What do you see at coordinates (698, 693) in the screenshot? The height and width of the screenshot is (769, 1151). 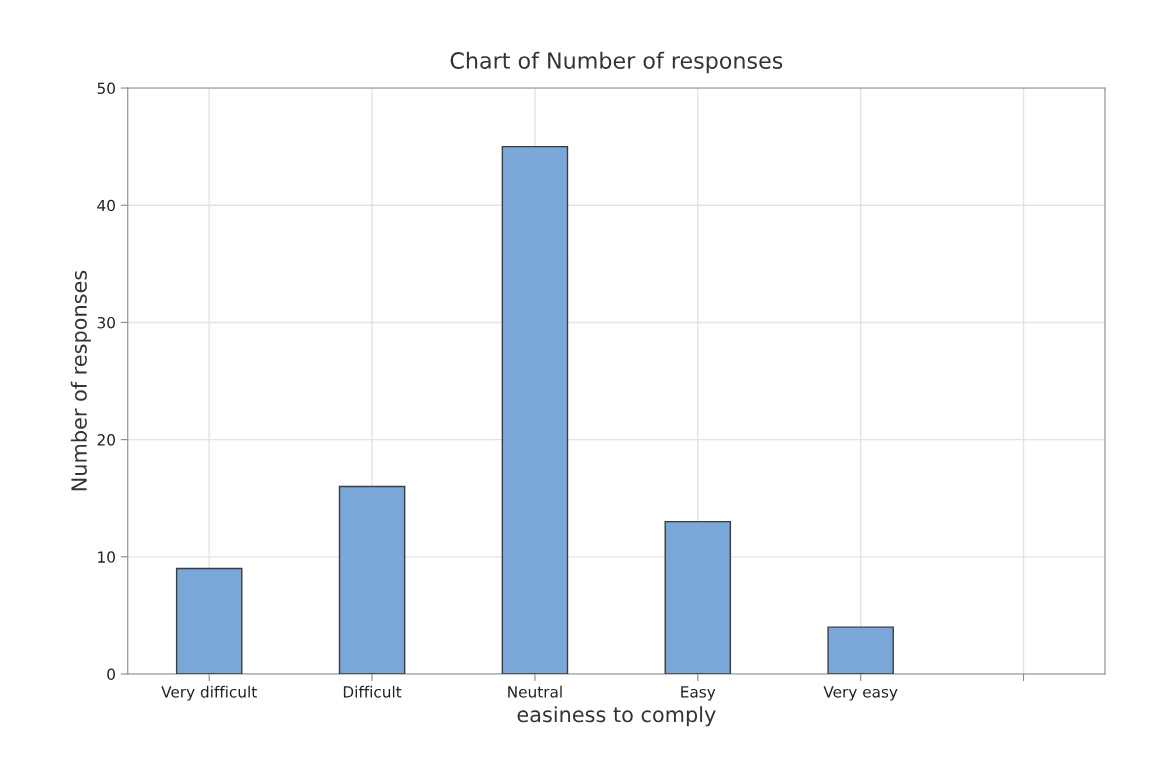 I see `x-tick-label: Easy` at bounding box center [698, 693].